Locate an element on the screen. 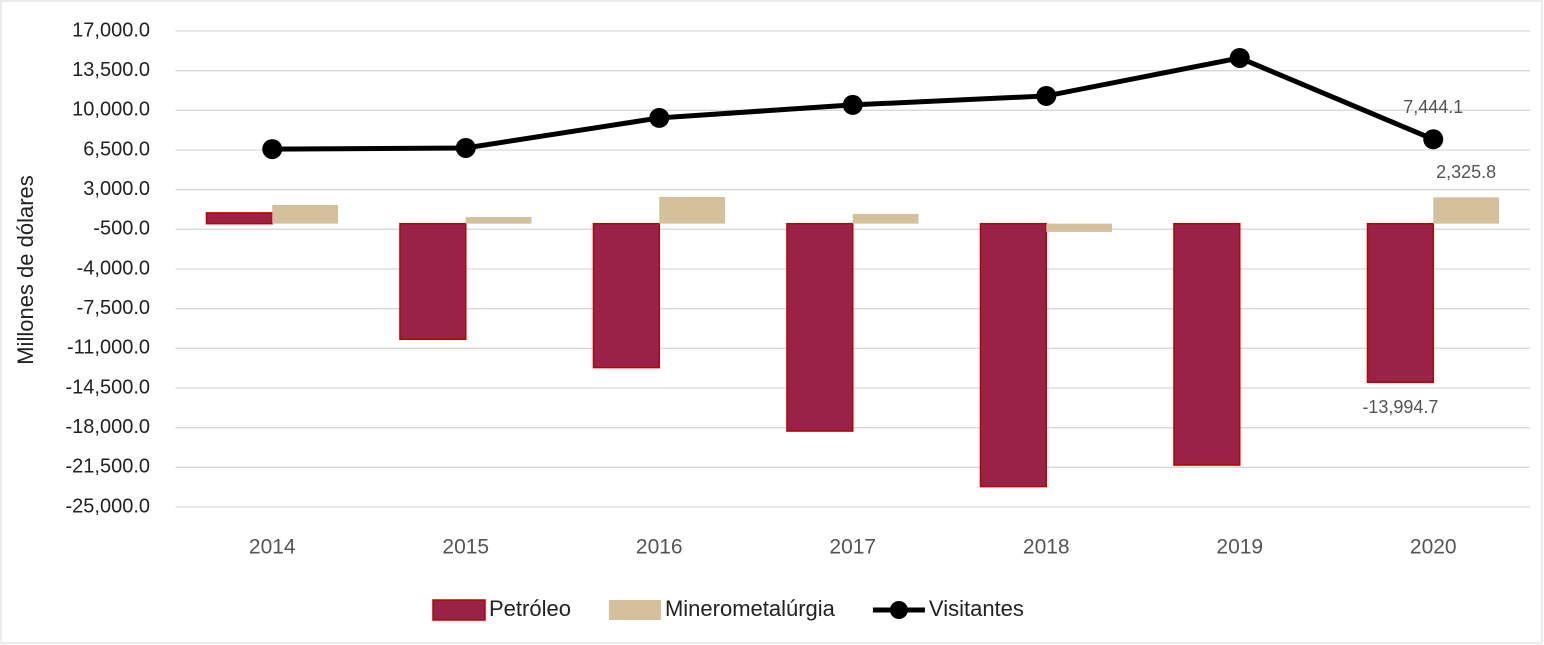 The height and width of the screenshot is (645, 1544). y-tick-label: 10,000.0 is located at coordinates (111, 110).